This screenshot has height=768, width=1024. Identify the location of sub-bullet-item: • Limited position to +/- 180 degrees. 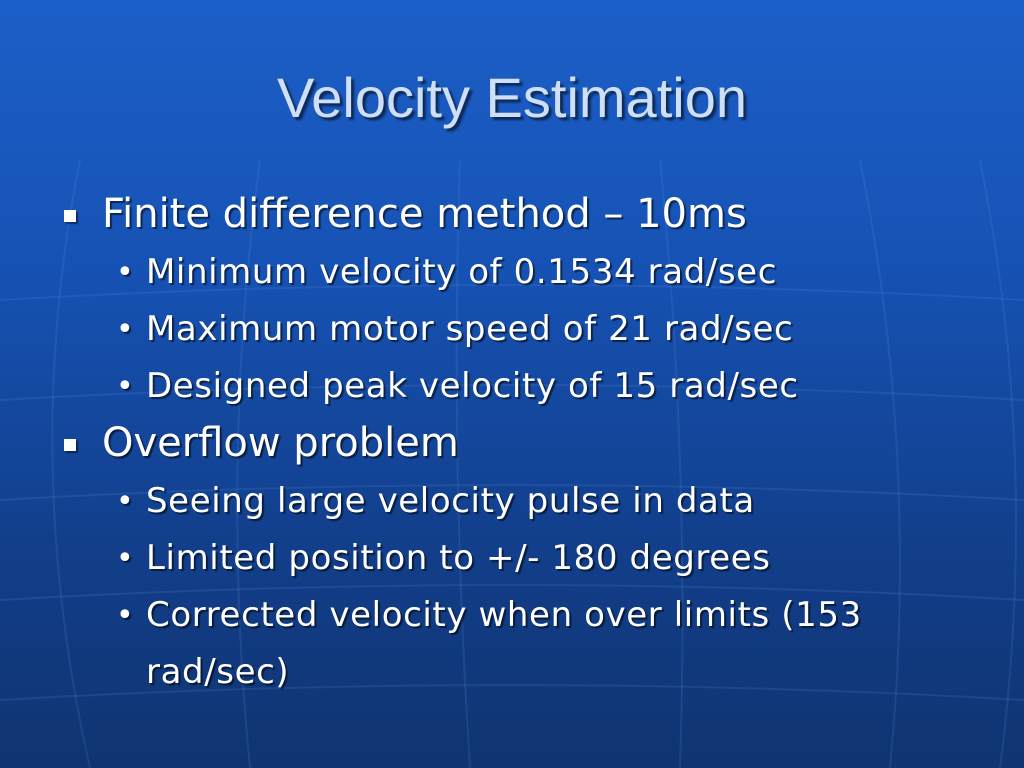
(518, 558).